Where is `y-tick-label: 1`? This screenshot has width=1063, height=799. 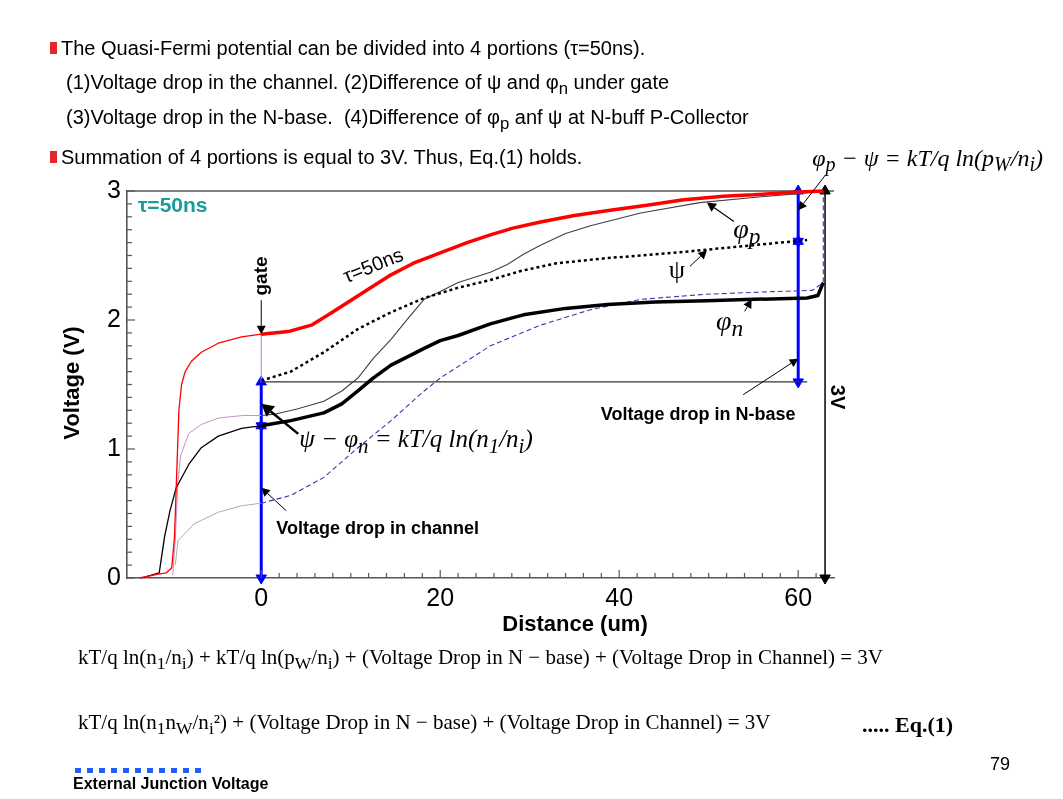
y-tick-label: 1 is located at coordinates (114, 446).